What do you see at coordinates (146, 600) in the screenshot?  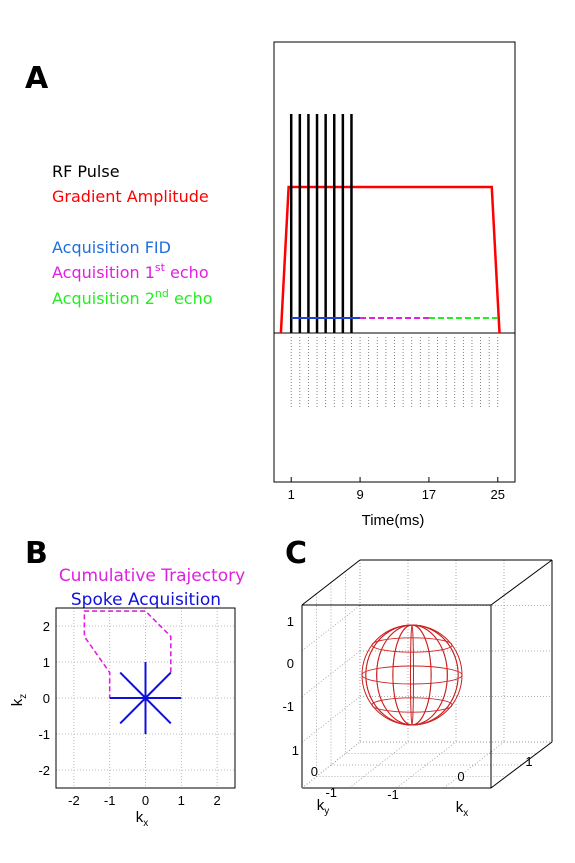 I see `b-title-spoke: Spoke Acquisition` at bounding box center [146, 600].